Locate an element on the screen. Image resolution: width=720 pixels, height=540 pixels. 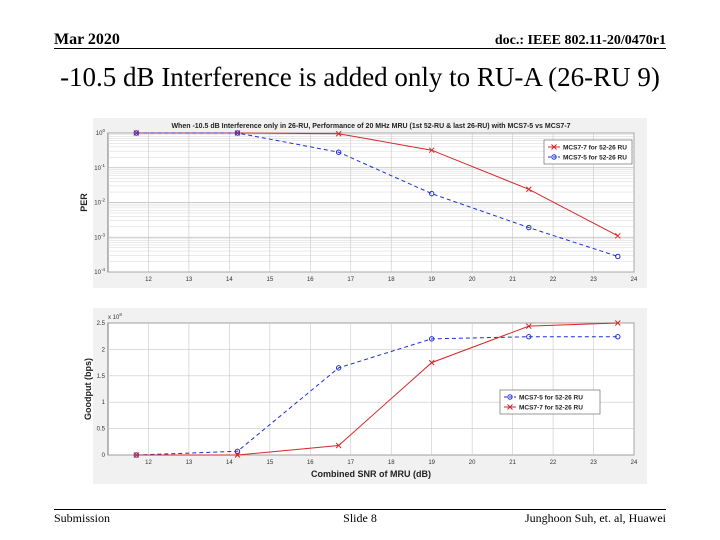
bottom-x-tick-label: 23 is located at coordinates (593, 463).